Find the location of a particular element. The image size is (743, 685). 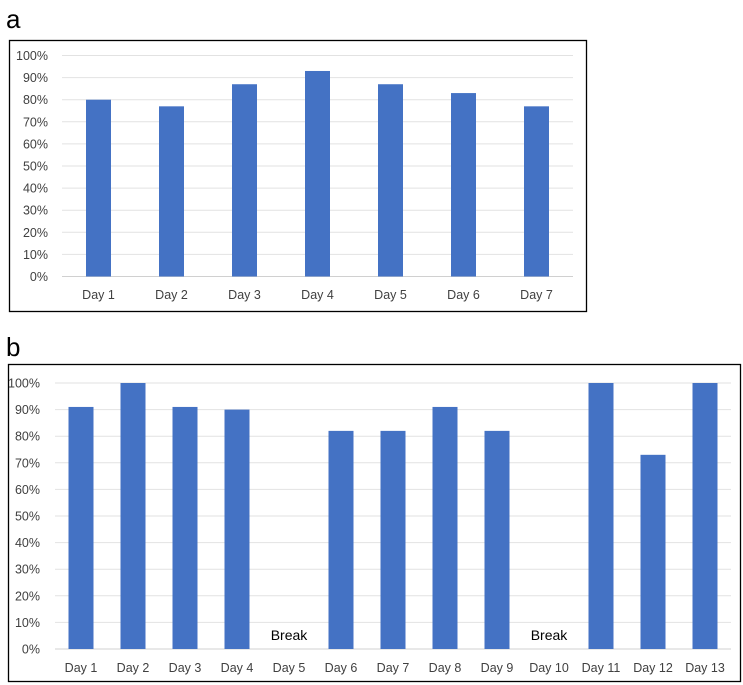

chart-a-x-tick-label: Day 7 is located at coordinates (536, 295).